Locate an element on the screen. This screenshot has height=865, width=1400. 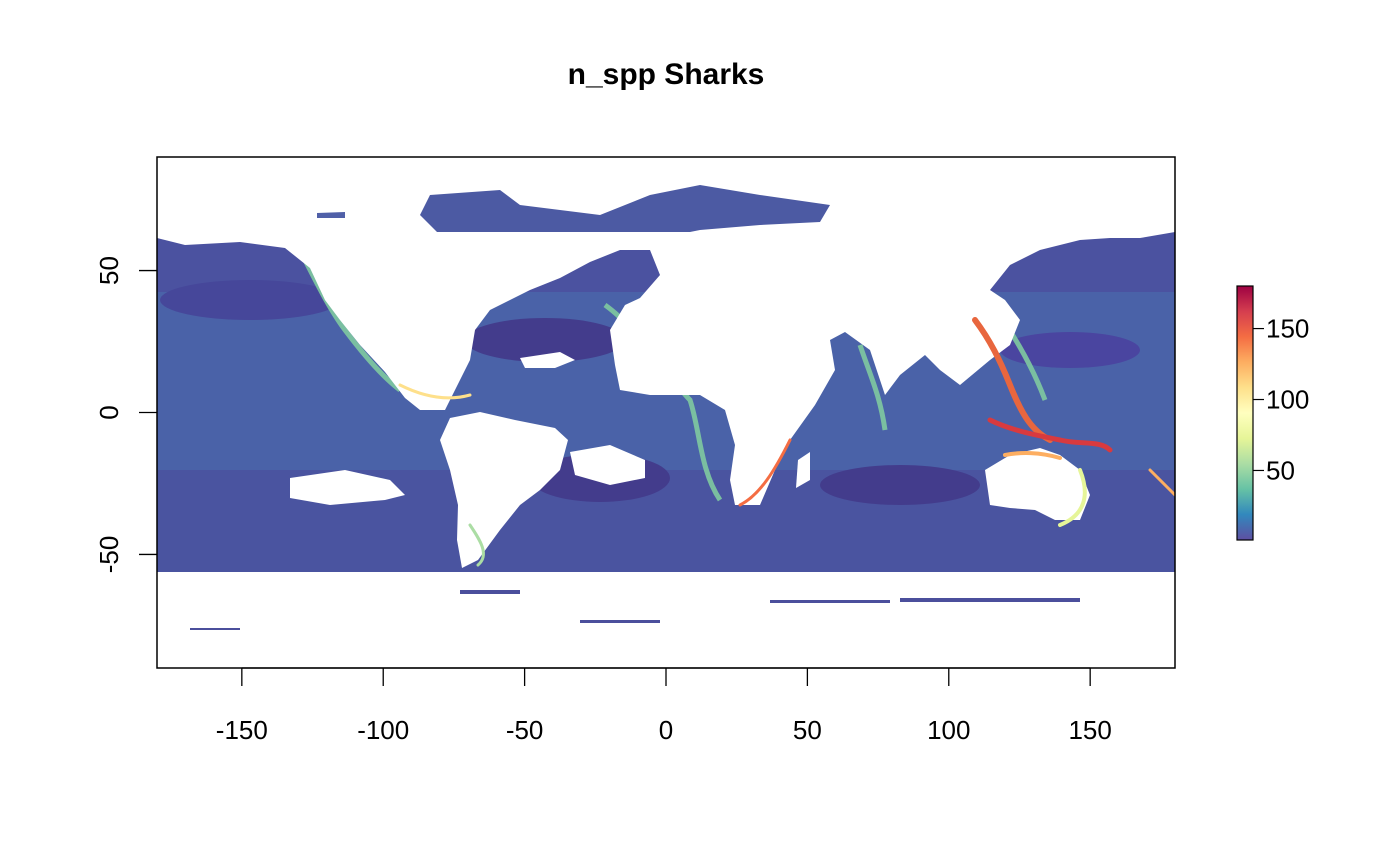
legend-colorbar is located at coordinates (1245, 413).